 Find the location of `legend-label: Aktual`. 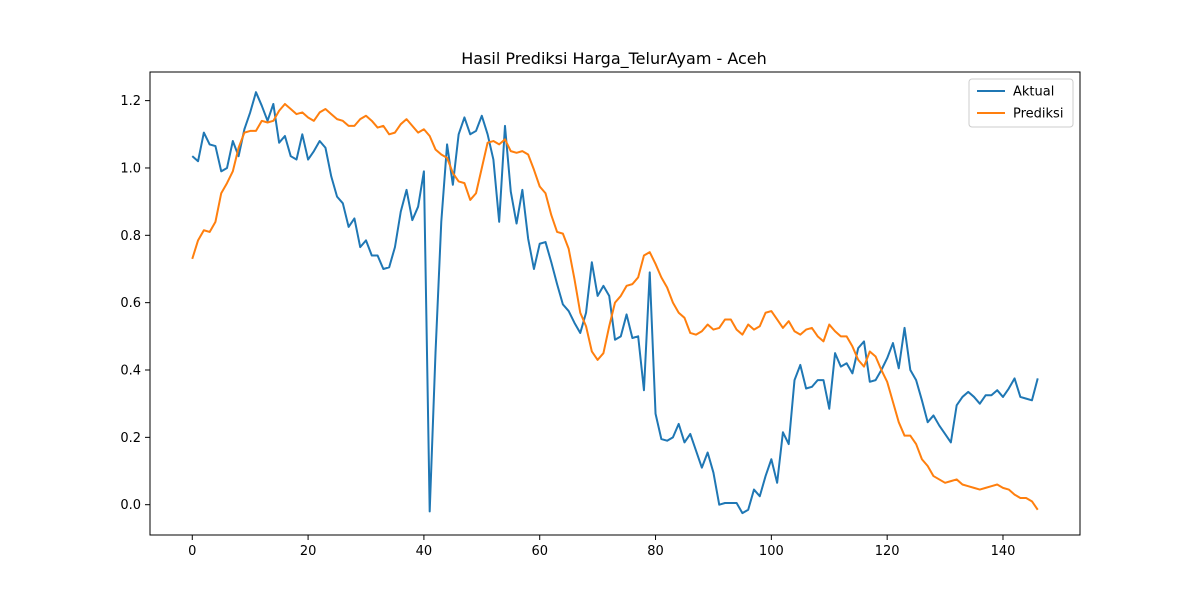

legend-label: Aktual is located at coordinates (1033, 92).